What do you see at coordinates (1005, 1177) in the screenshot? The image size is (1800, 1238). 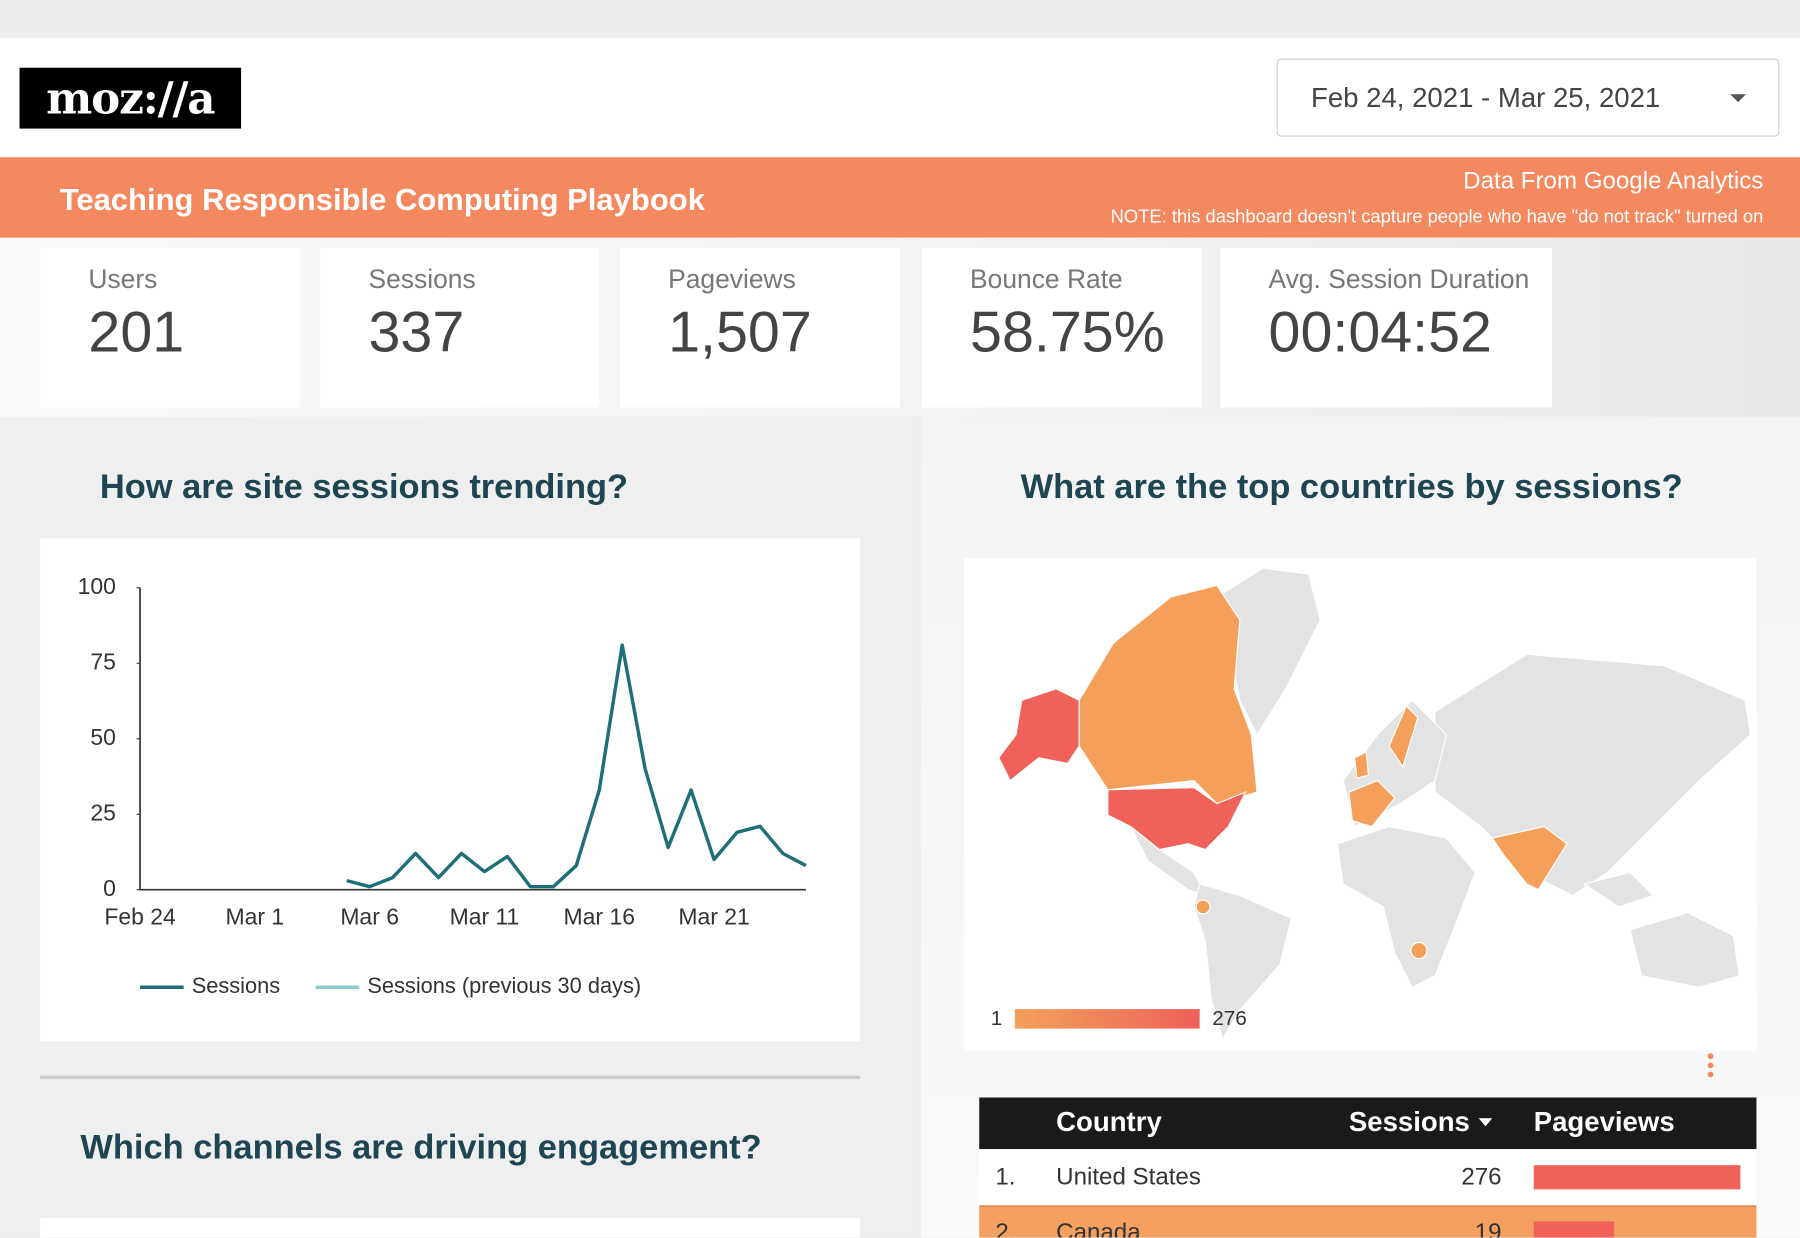 I see `rank: 1.` at bounding box center [1005, 1177].